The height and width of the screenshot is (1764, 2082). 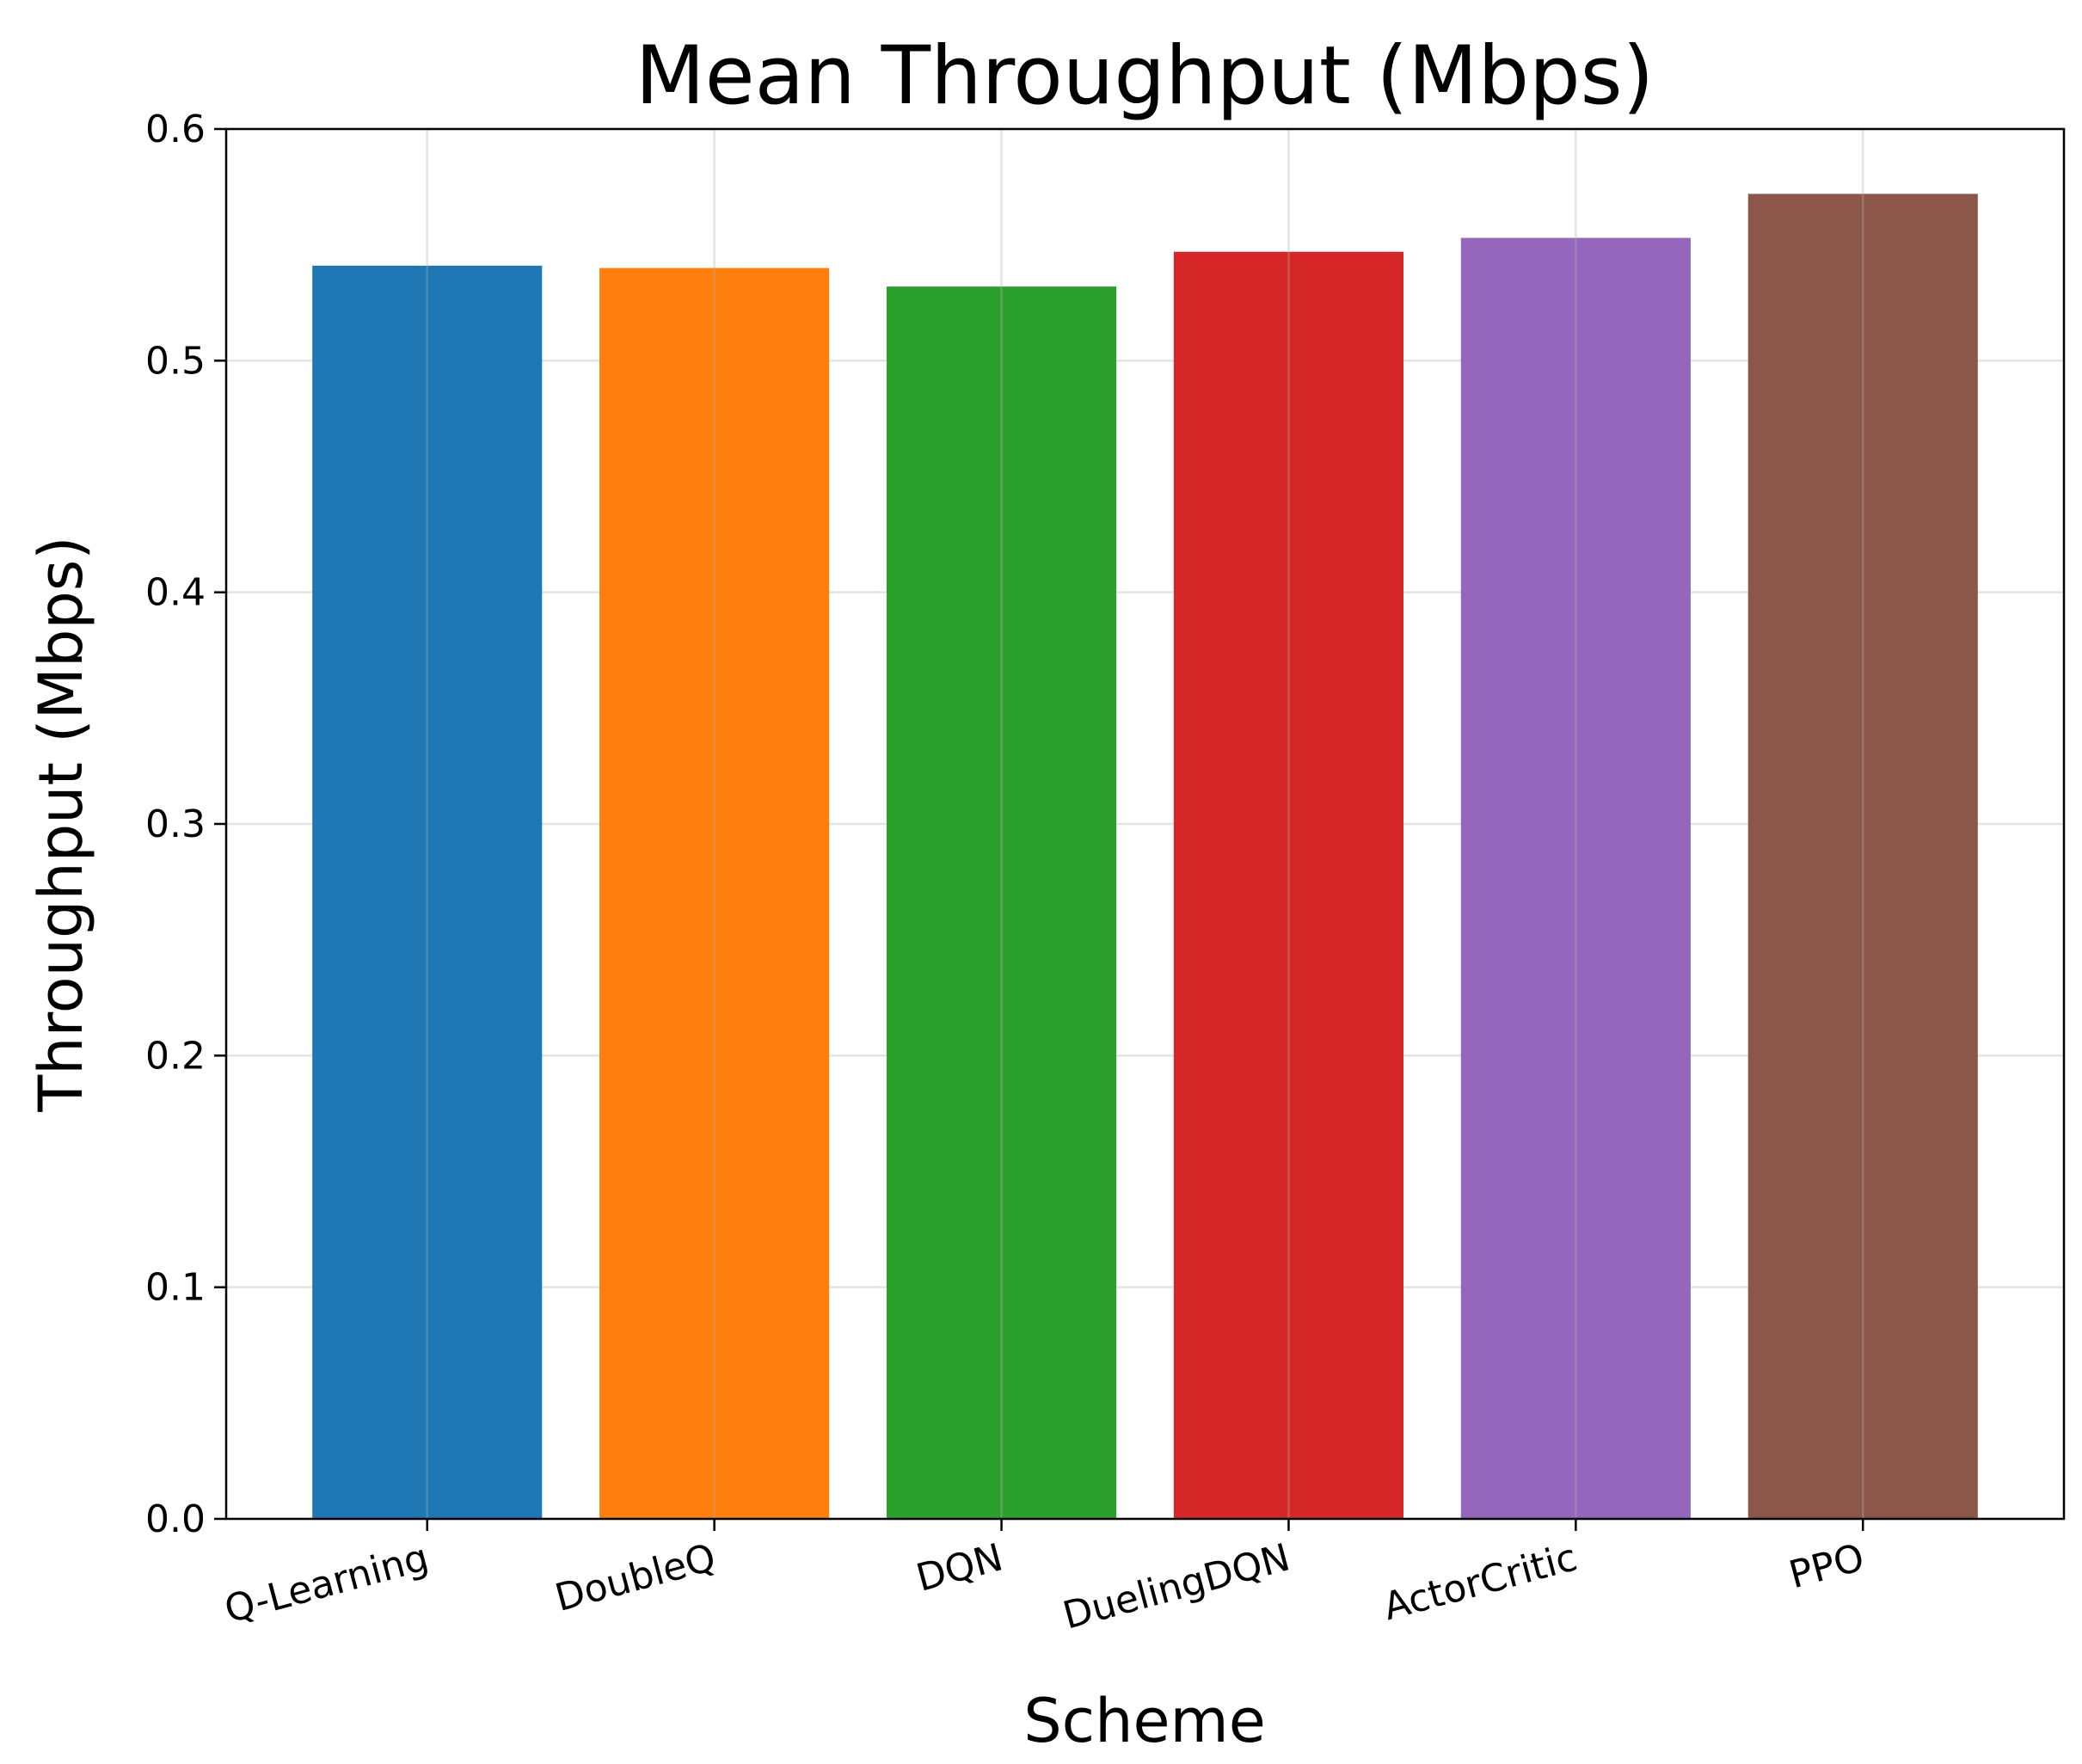 I want to click on y-tick-label: 0.2, so click(x=176, y=1056).